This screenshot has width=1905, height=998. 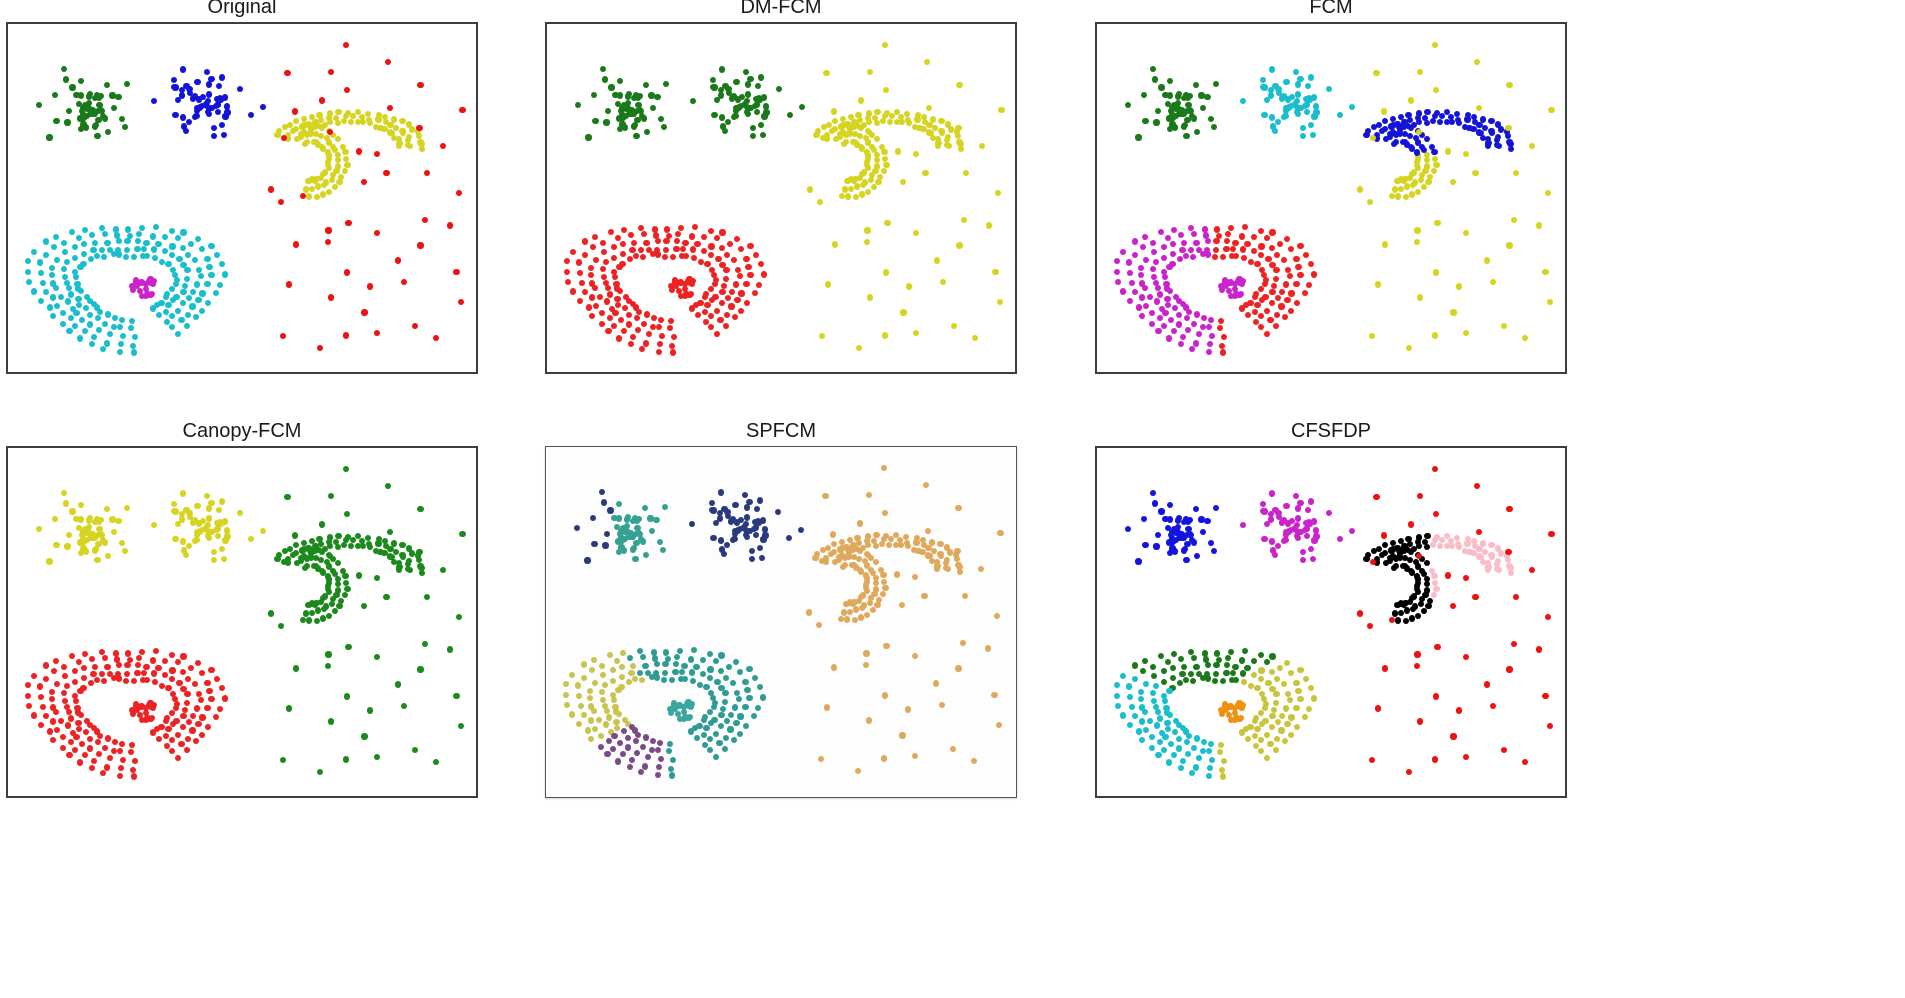 I want to click on cluster-layer-cluster-sand2, so click(x=781, y=622).